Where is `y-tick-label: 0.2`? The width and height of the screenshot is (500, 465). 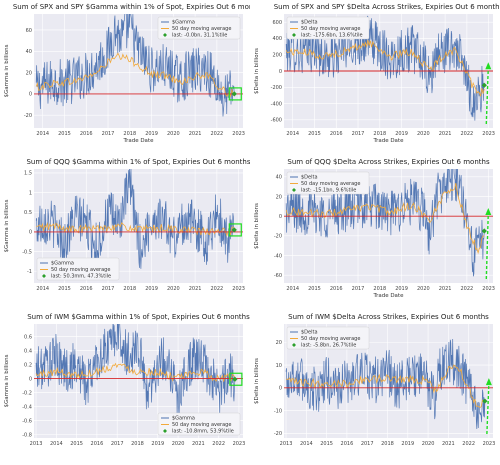
y-tick-label: 0.2 is located at coordinates (28, 365).